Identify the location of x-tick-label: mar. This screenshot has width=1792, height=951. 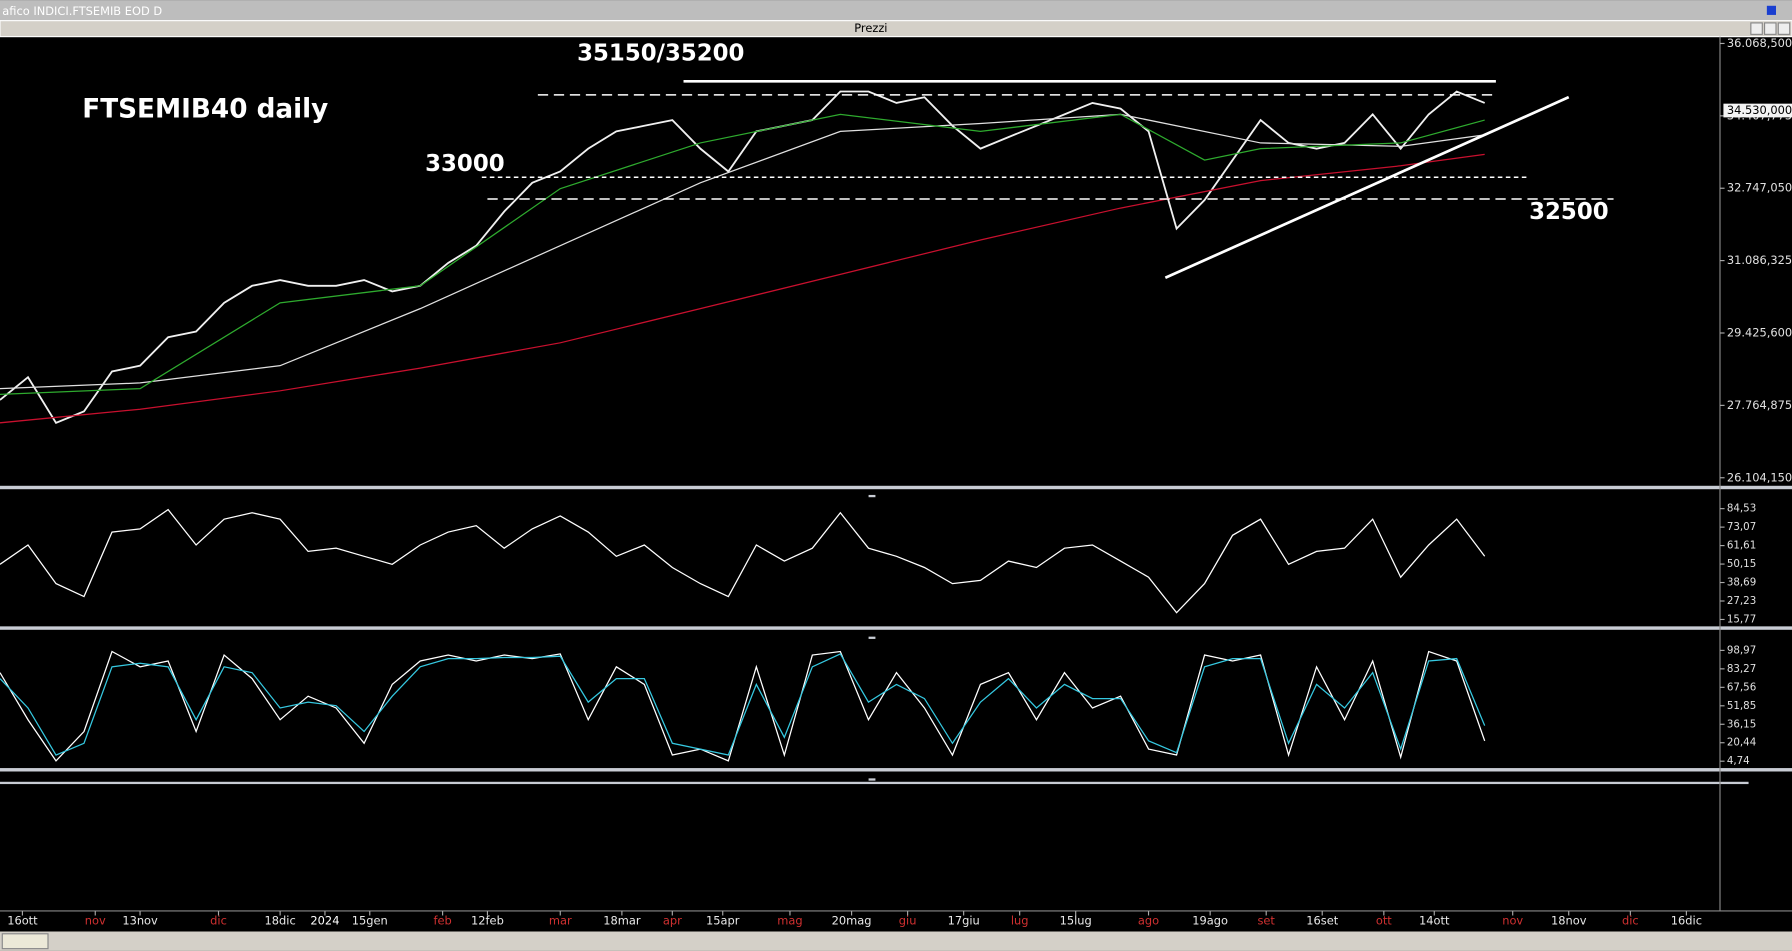
(560, 921).